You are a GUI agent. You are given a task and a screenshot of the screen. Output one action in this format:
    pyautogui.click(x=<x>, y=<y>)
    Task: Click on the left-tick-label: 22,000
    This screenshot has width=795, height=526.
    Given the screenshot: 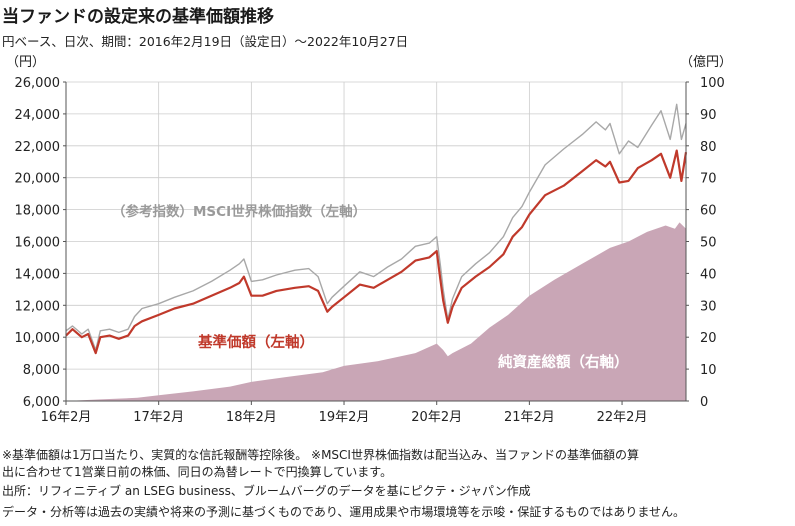 What is the action you would take?
    pyautogui.click(x=38, y=147)
    